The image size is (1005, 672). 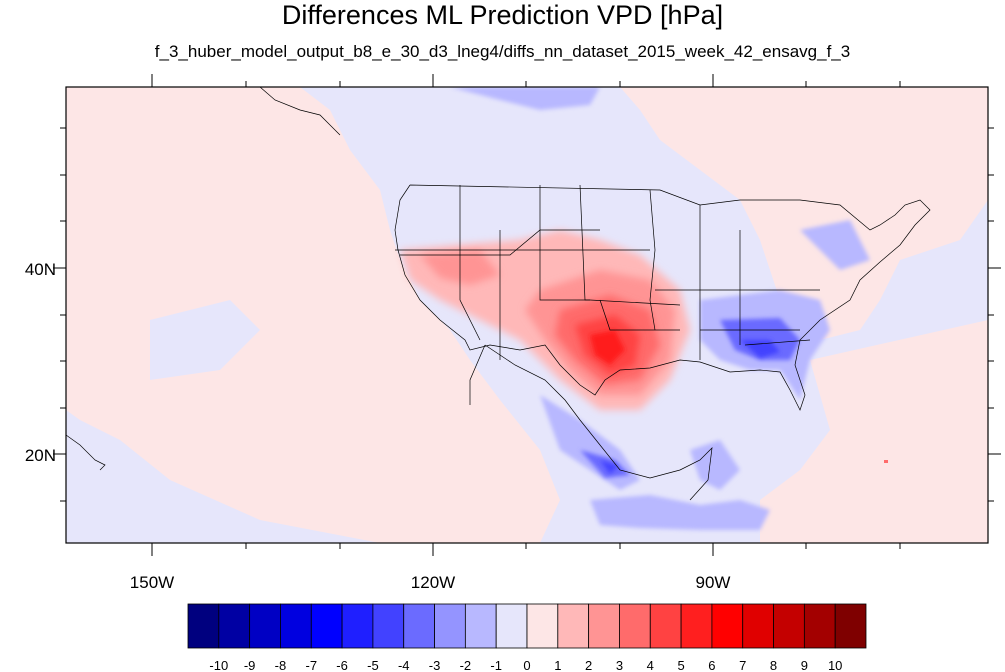 I want to click on colorbar-label: 2, so click(x=588, y=665).